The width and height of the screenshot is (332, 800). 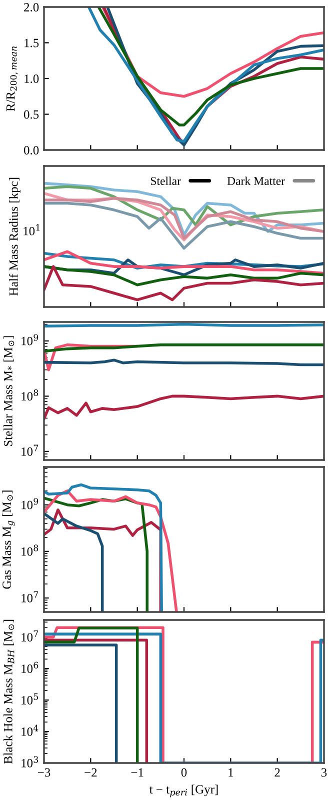 What do you see at coordinates (31, 7) in the screenshot?
I see `y-tick-label: 2.0` at bounding box center [31, 7].